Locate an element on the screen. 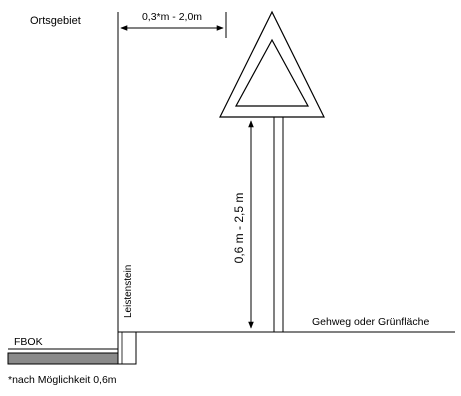  sidewalk-label: Gehweg oder Grünfläche is located at coordinates (370, 322).